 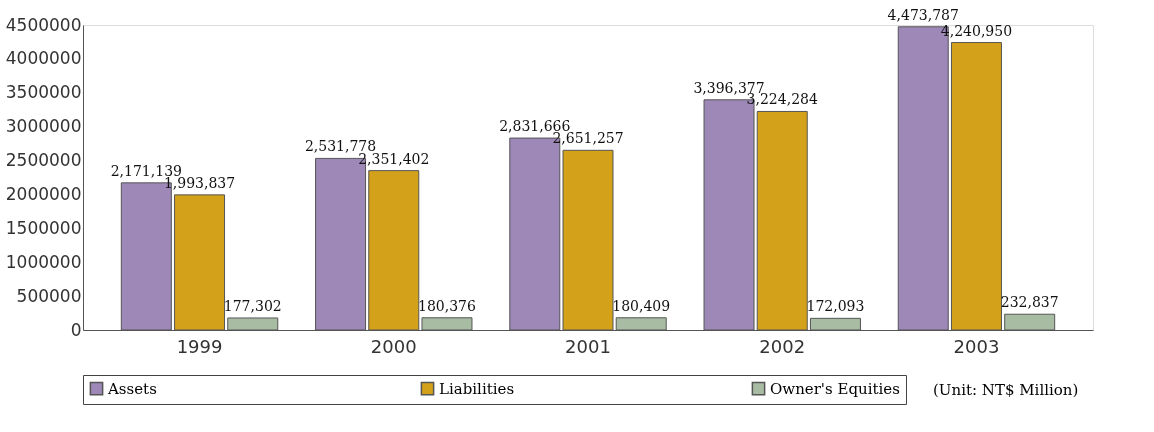 What do you see at coordinates (43, 227) in the screenshot?
I see `y-tick-label: 1500000` at bounding box center [43, 227].